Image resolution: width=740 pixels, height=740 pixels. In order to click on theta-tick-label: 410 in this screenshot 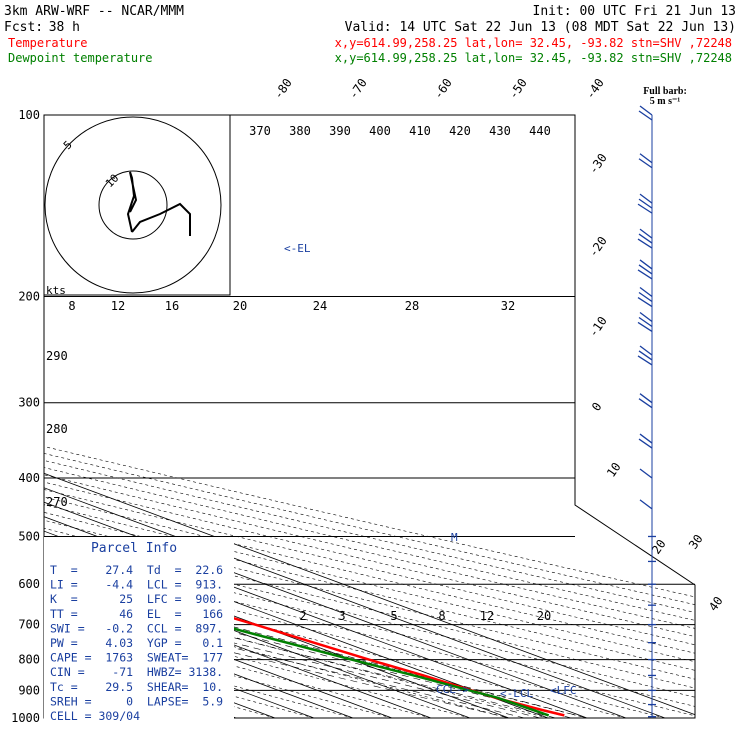, I will do `click(420, 131)`.